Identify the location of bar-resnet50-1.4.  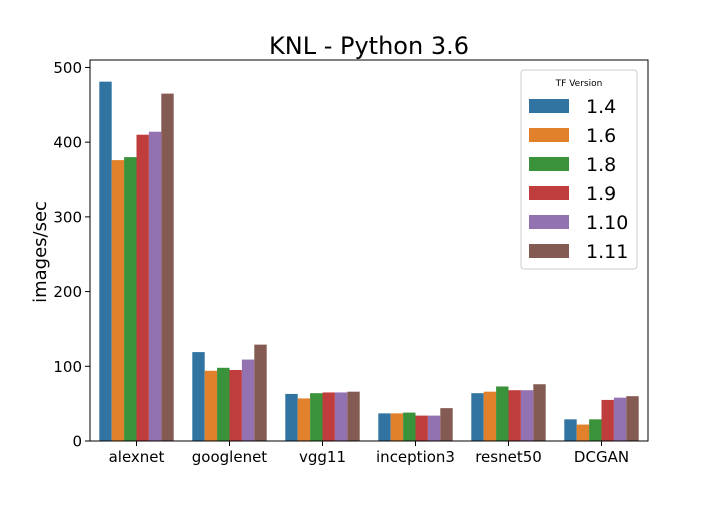
(477, 417).